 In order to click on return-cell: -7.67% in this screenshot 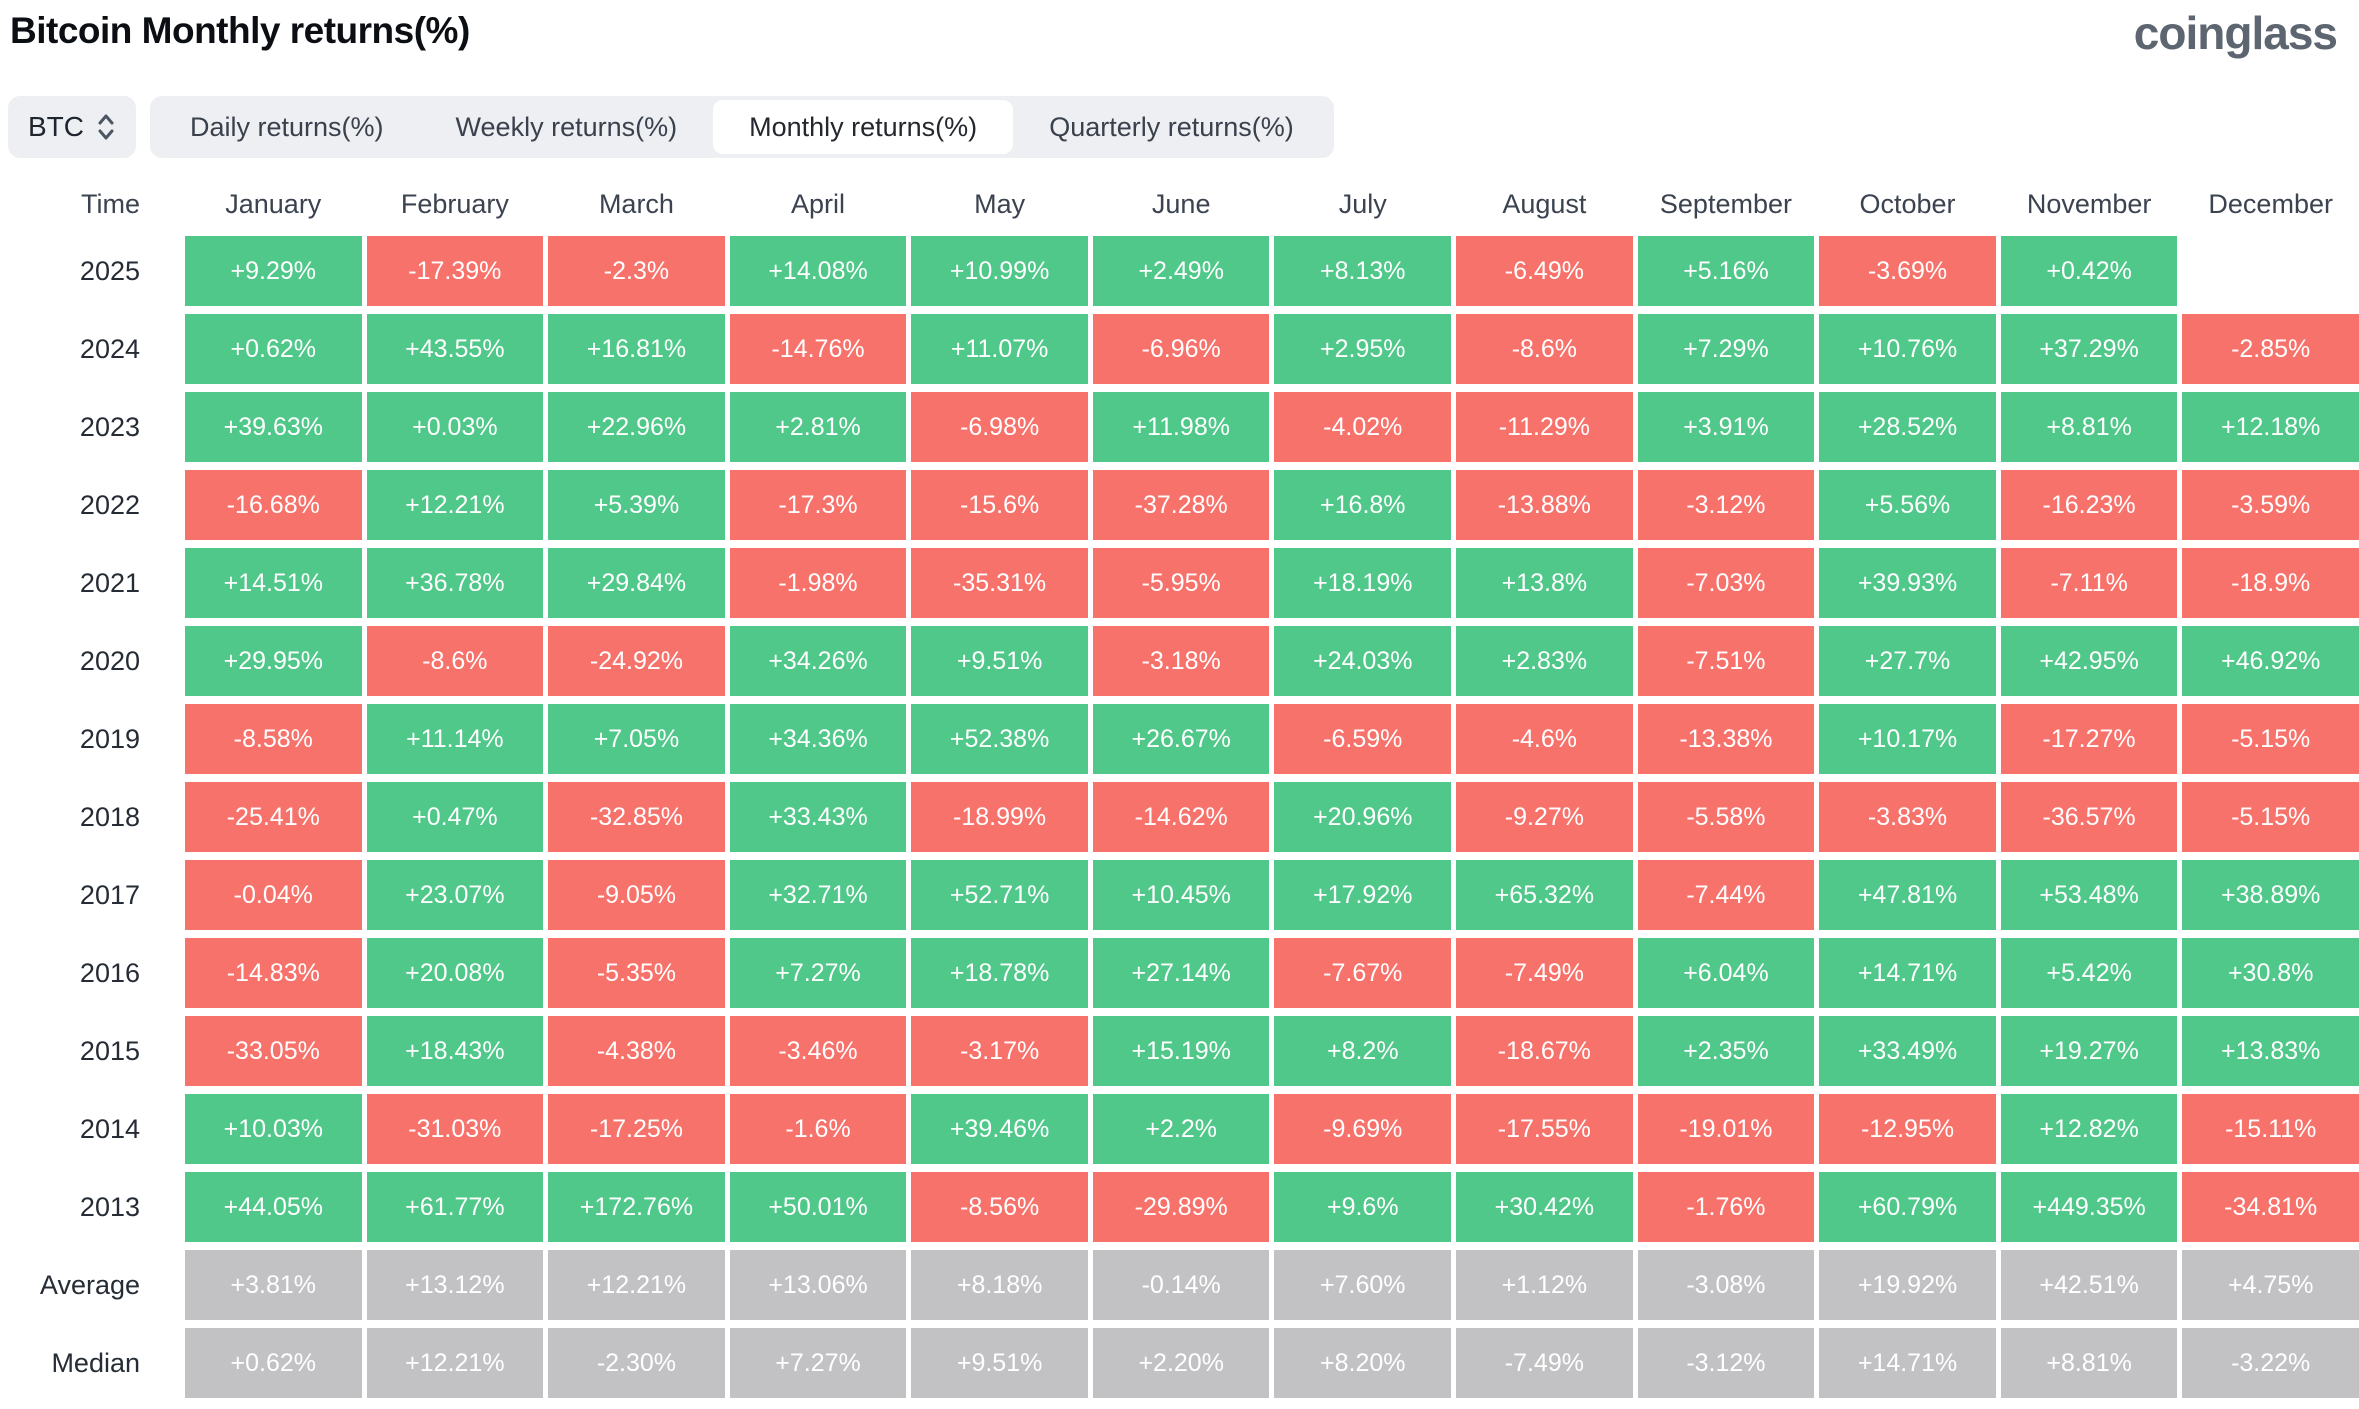, I will do `click(1363, 973)`.